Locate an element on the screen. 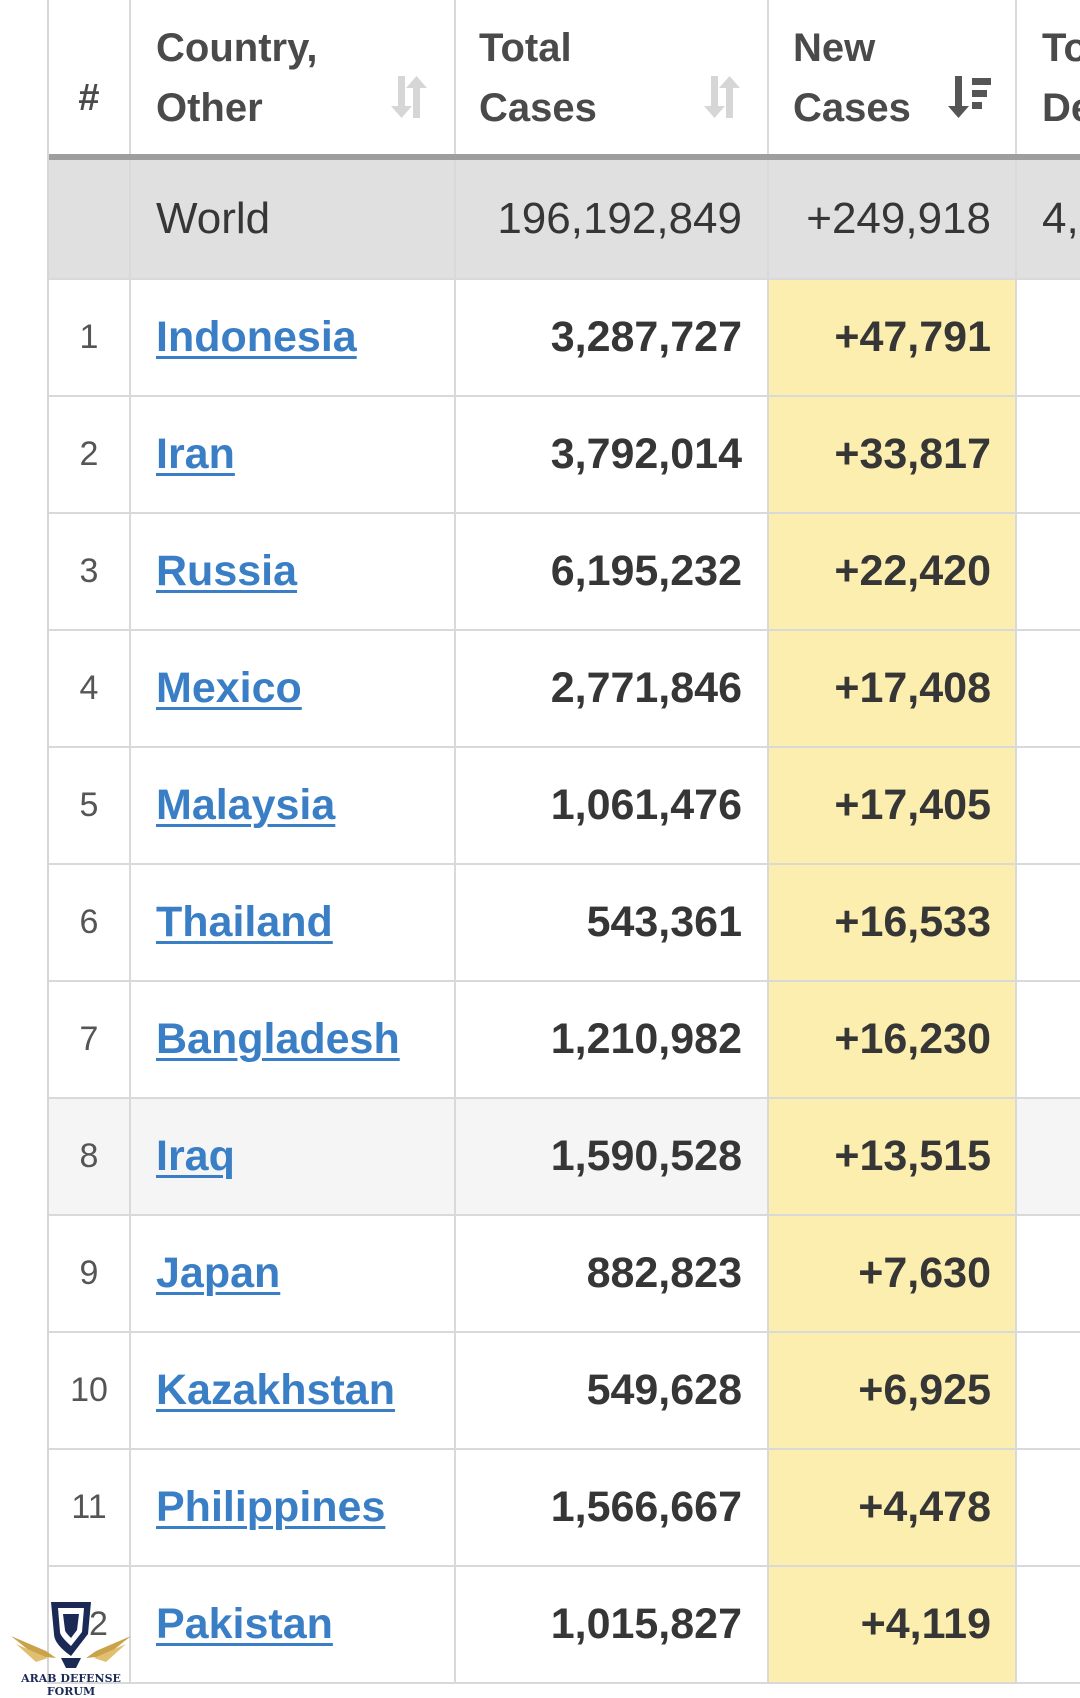 The height and width of the screenshot is (1698, 1080). country-cell: Mexico is located at coordinates (293, 688).